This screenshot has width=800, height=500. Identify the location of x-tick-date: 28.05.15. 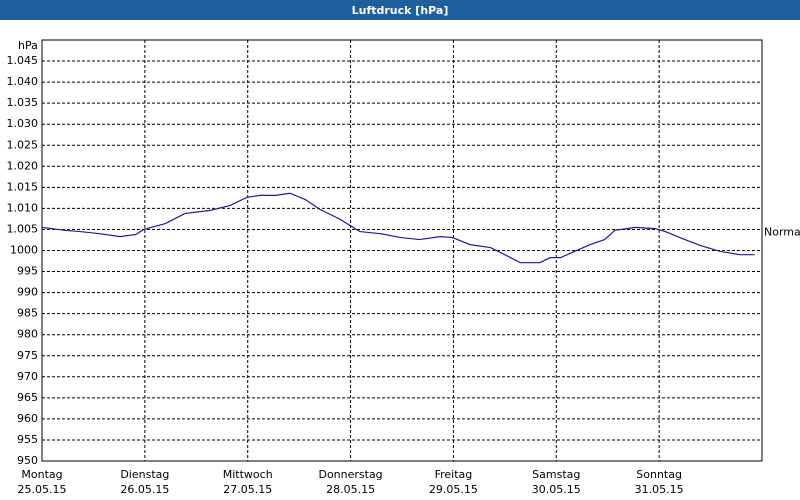
(350, 489).